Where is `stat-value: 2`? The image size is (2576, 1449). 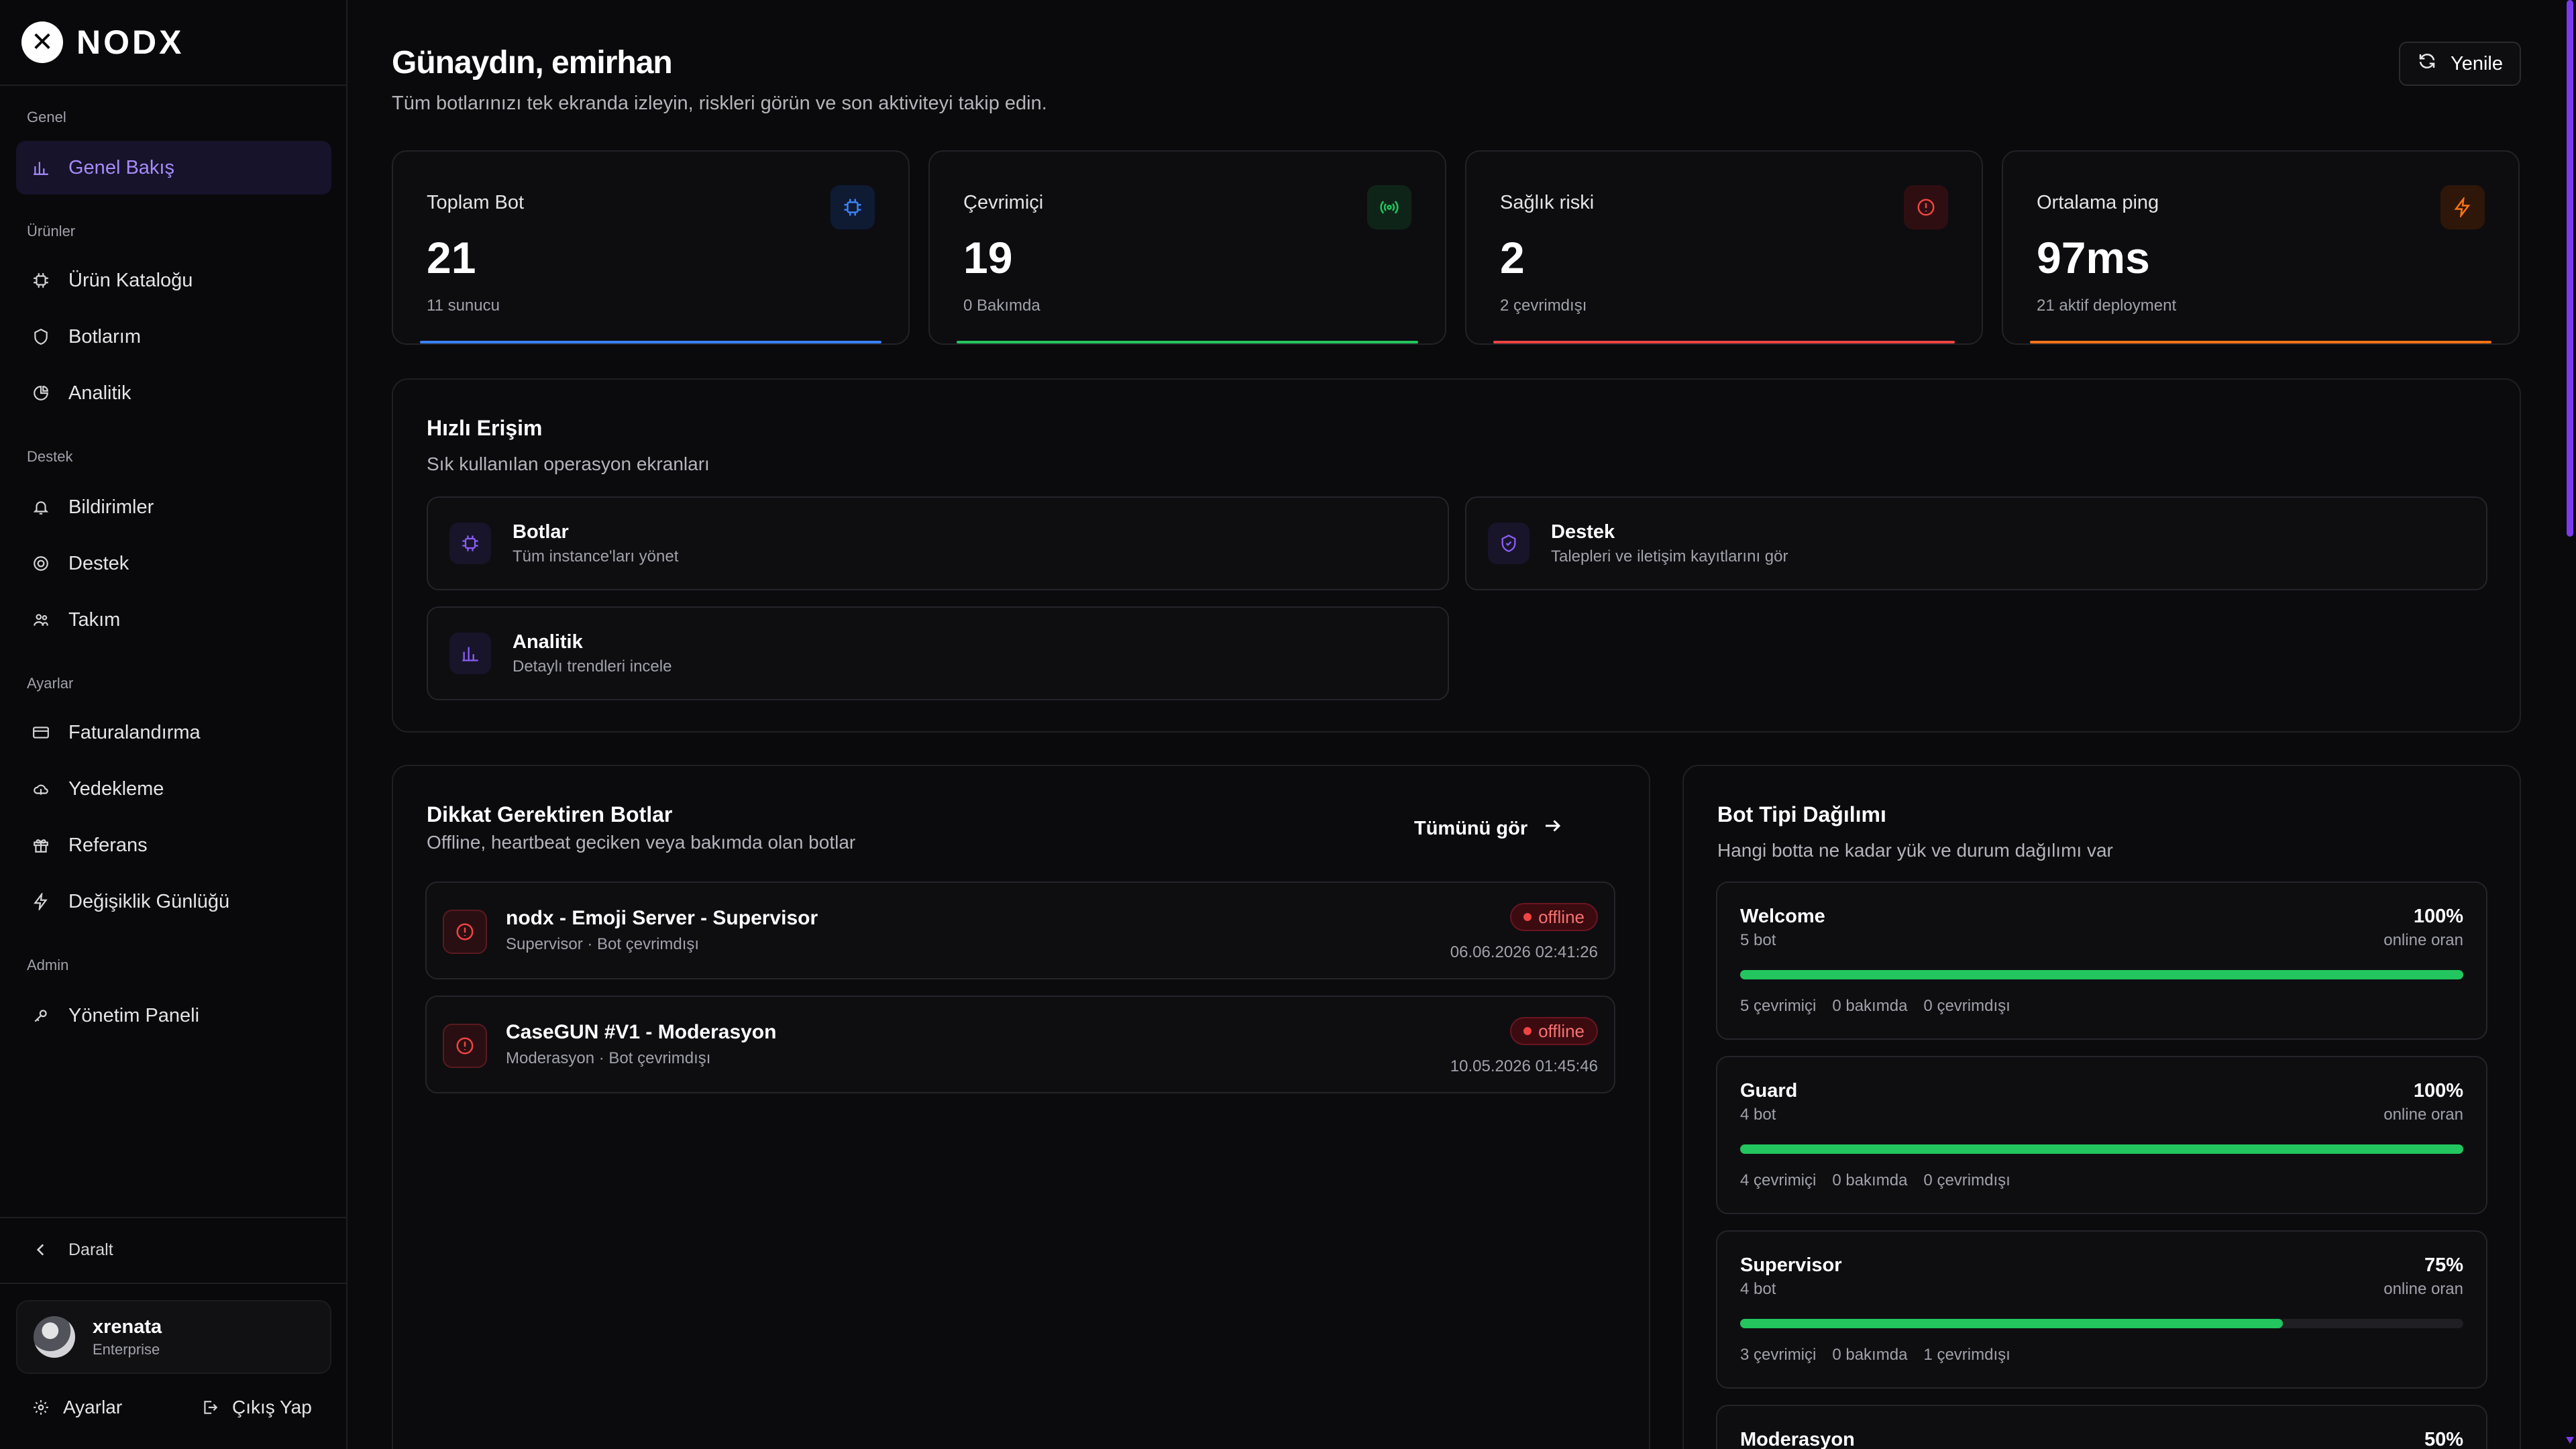 stat-value: 2 is located at coordinates (1512, 257).